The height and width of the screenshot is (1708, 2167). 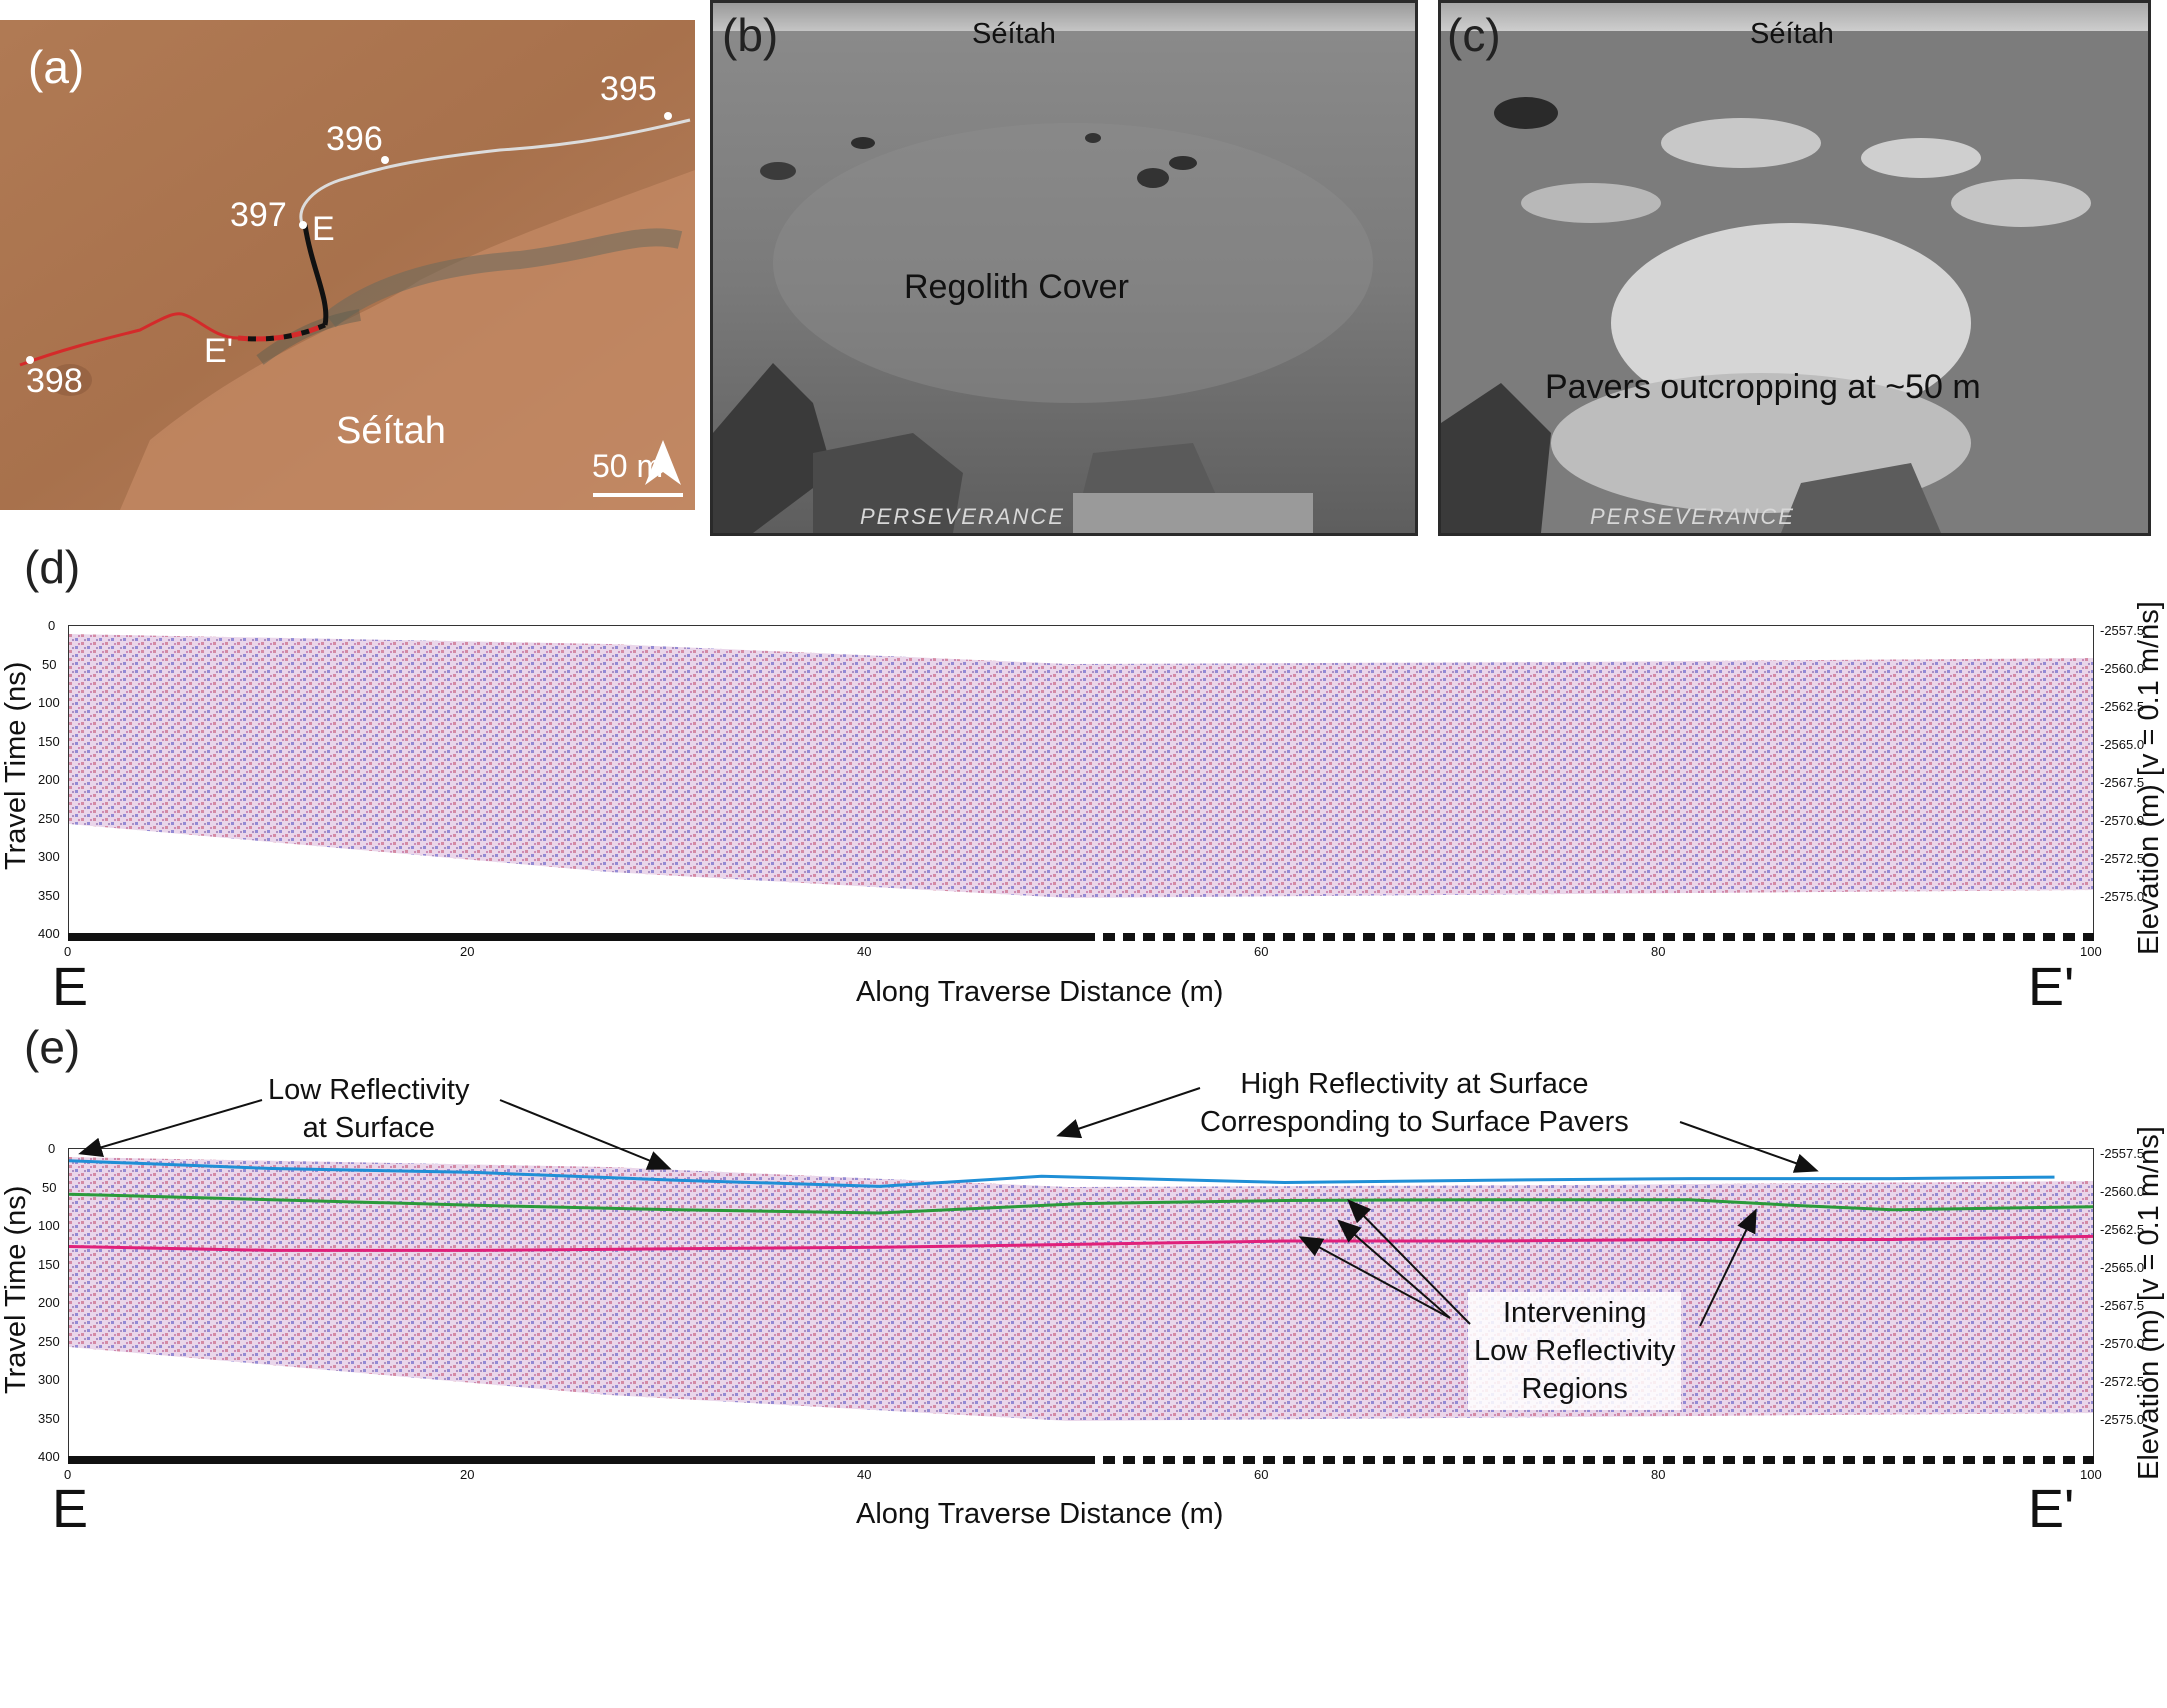 I want to click on d-xtick: 20, so click(x=467, y=951).